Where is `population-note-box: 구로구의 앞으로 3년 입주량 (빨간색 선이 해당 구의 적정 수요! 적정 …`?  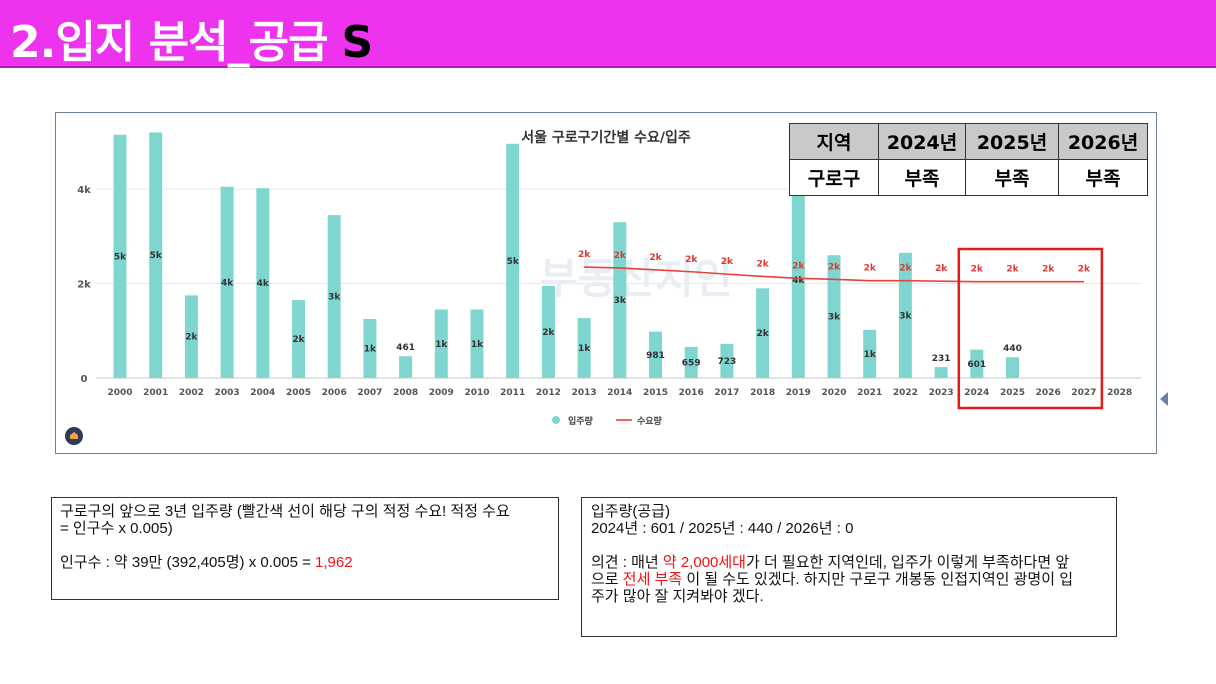 population-note-box: 구로구의 앞으로 3년 입주량 (빨간색 선이 해당 구의 적정 수요! 적정 … is located at coordinates (305, 548).